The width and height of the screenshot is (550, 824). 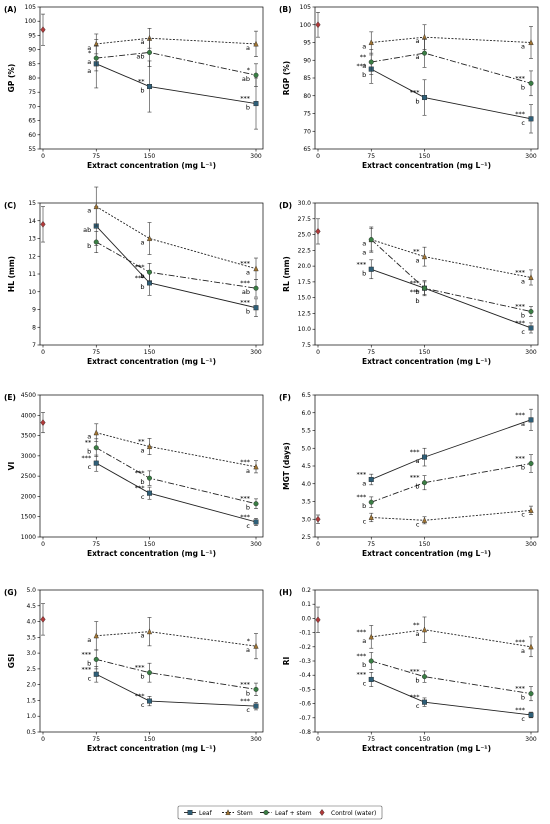 I want to click on y-axis-label: GSI, so click(x=11, y=661).